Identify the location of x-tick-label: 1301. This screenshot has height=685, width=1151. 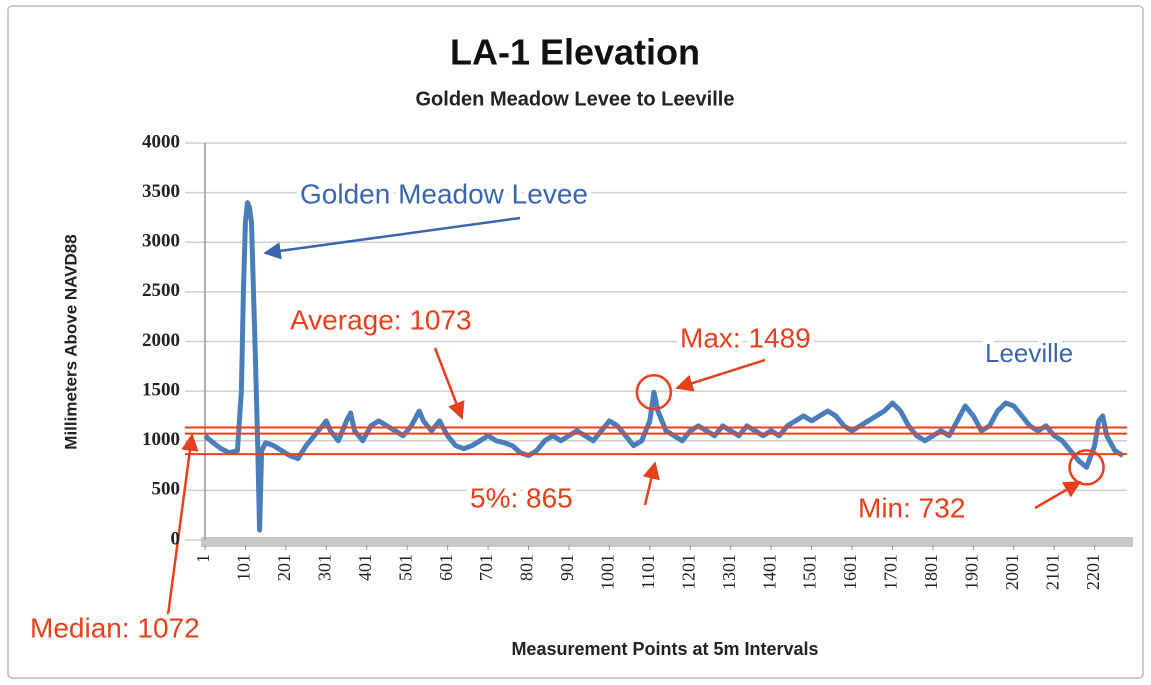
(729, 572).